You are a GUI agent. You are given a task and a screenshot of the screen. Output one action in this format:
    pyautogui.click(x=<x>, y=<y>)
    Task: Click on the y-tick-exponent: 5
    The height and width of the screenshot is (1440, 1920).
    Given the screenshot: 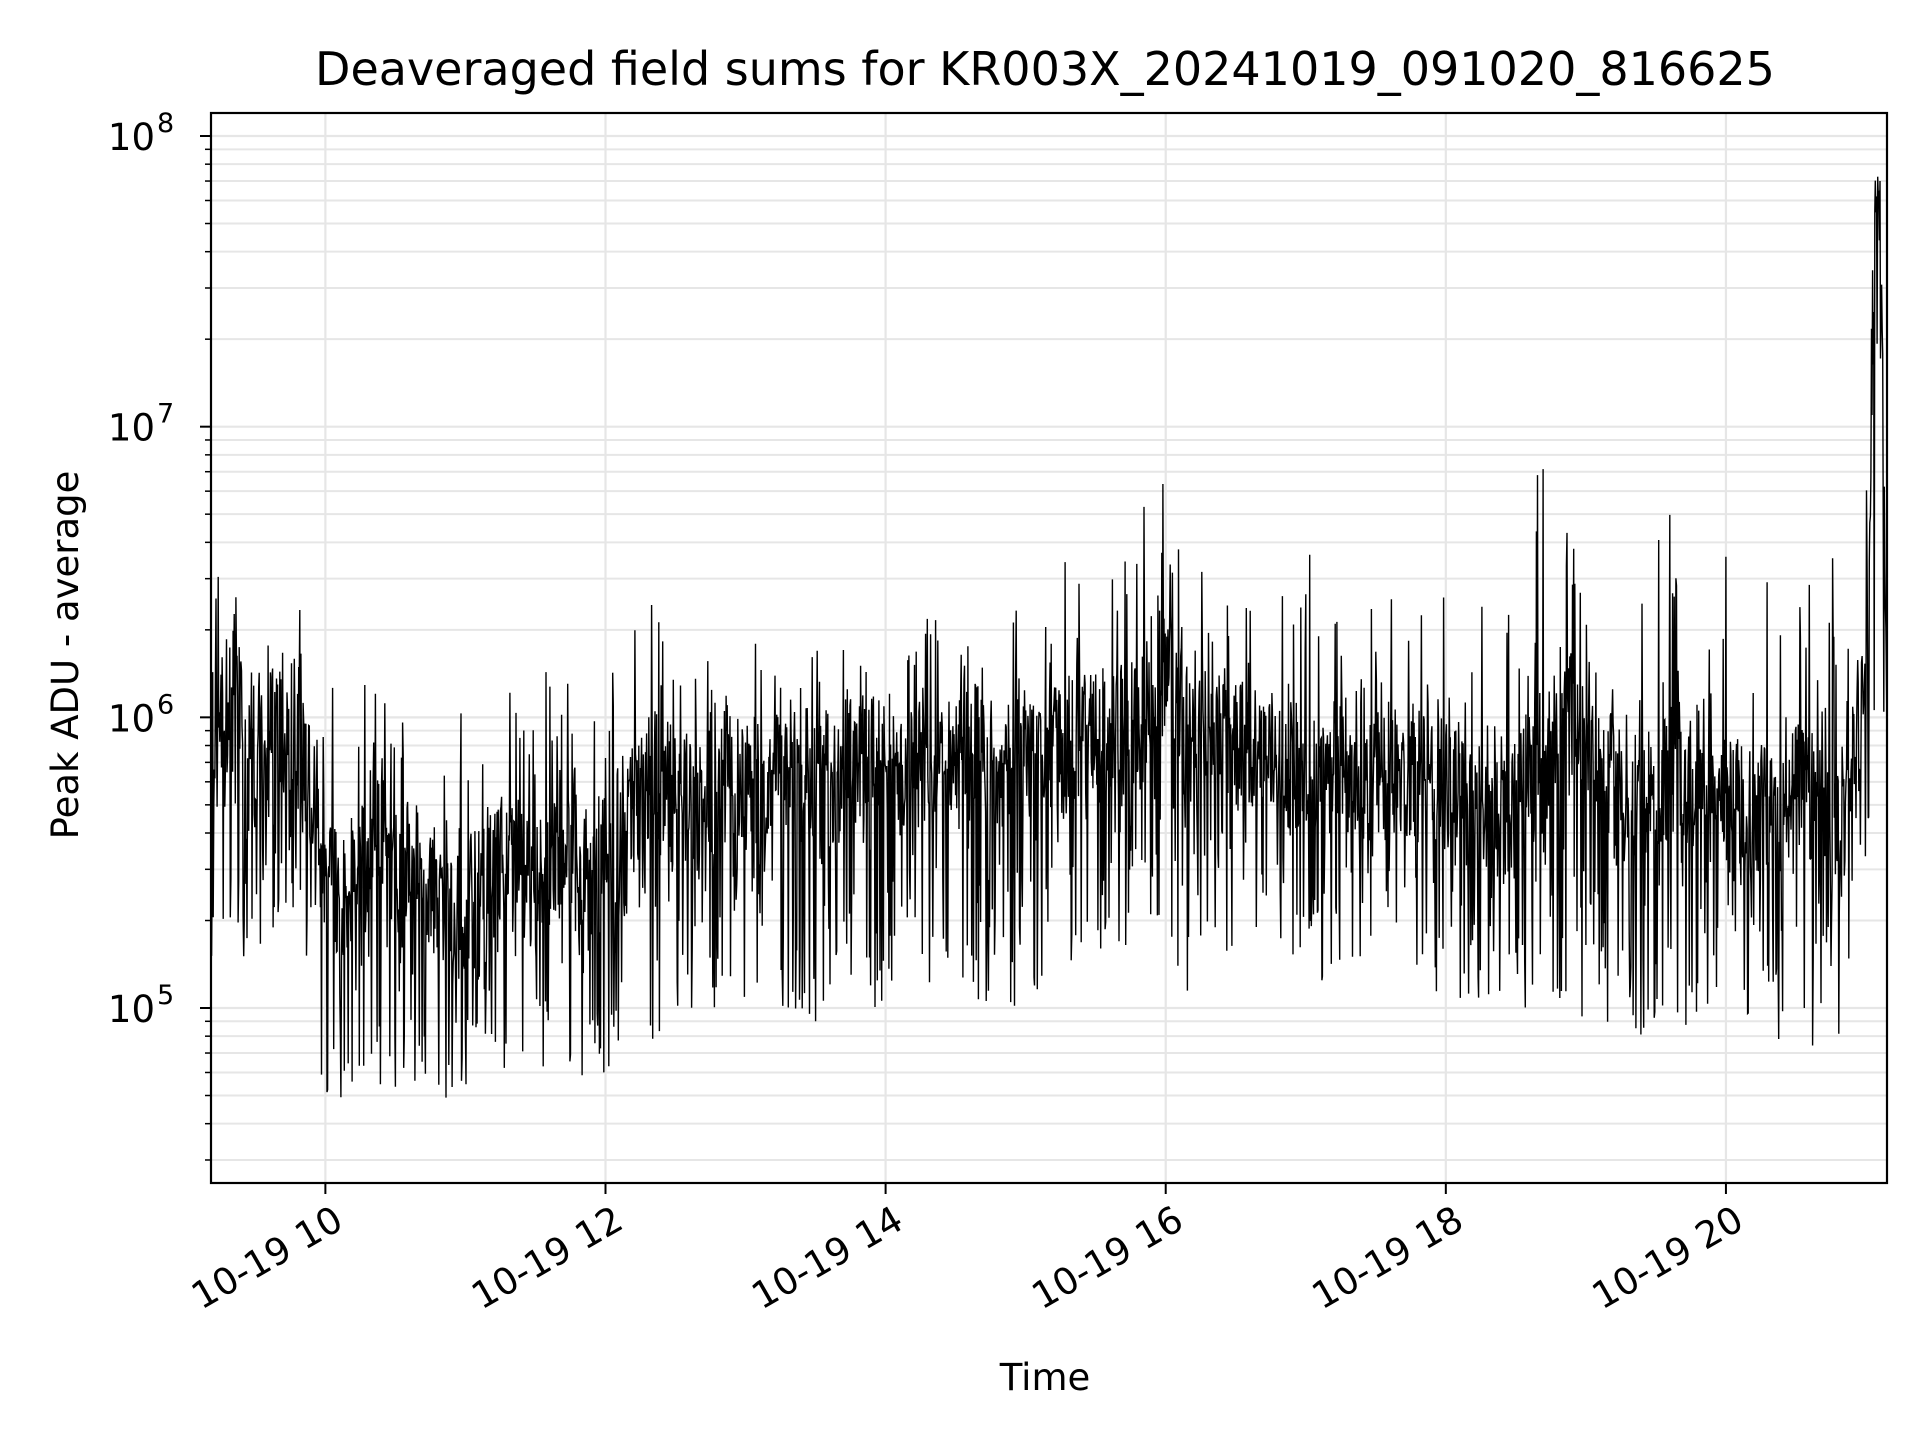 What is the action you would take?
    pyautogui.click(x=165, y=995)
    